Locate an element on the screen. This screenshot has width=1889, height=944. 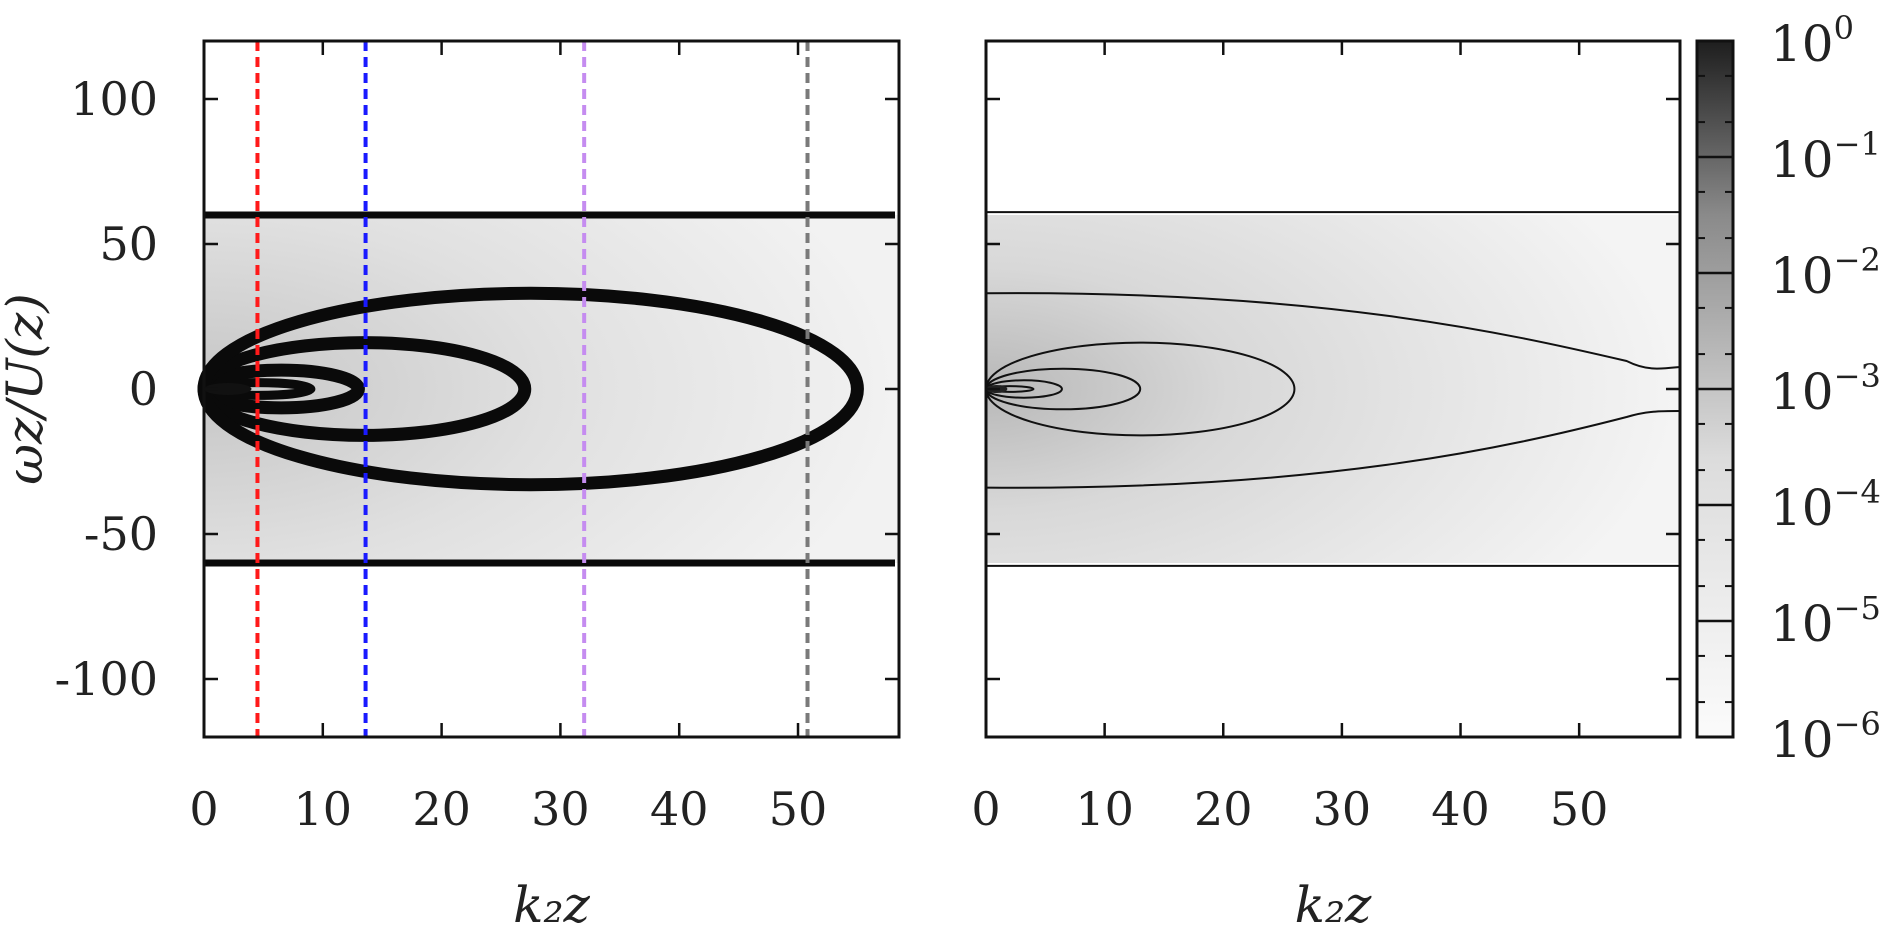
colorbar-ticks: 10⁰ 10⁻¹ 10⁻² 10⁻³ 10⁻⁴ 10⁻⁵ 10⁻⁶ is located at coordinates (1789, 389).